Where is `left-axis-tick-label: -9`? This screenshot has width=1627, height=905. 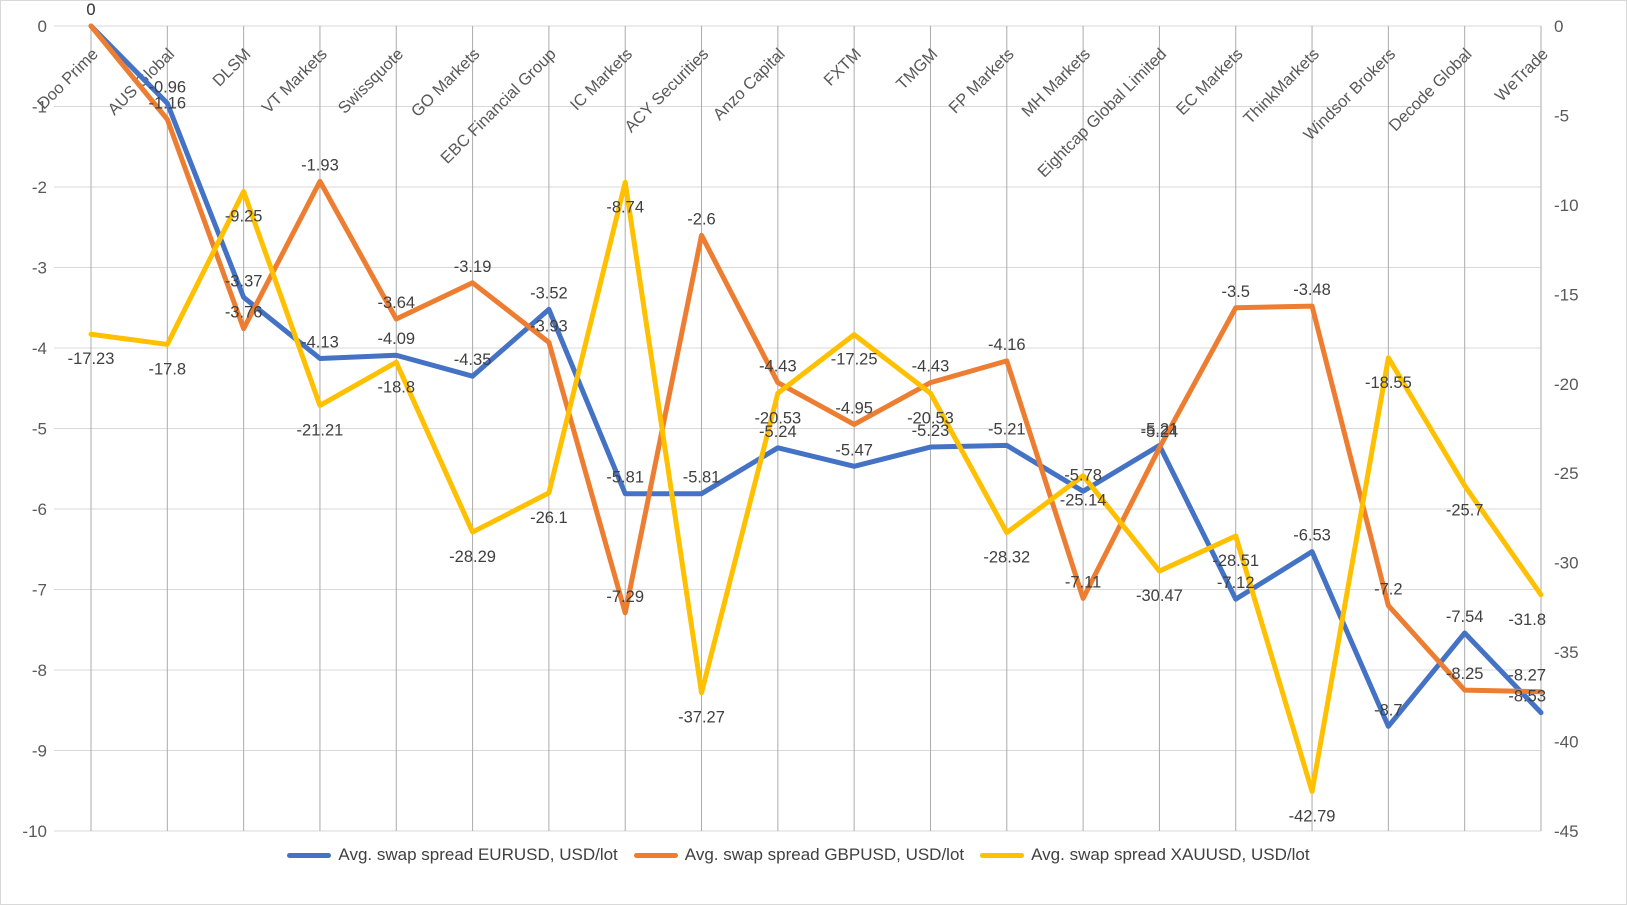 left-axis-tick-label: -9 is located at coordinates (39, 751).